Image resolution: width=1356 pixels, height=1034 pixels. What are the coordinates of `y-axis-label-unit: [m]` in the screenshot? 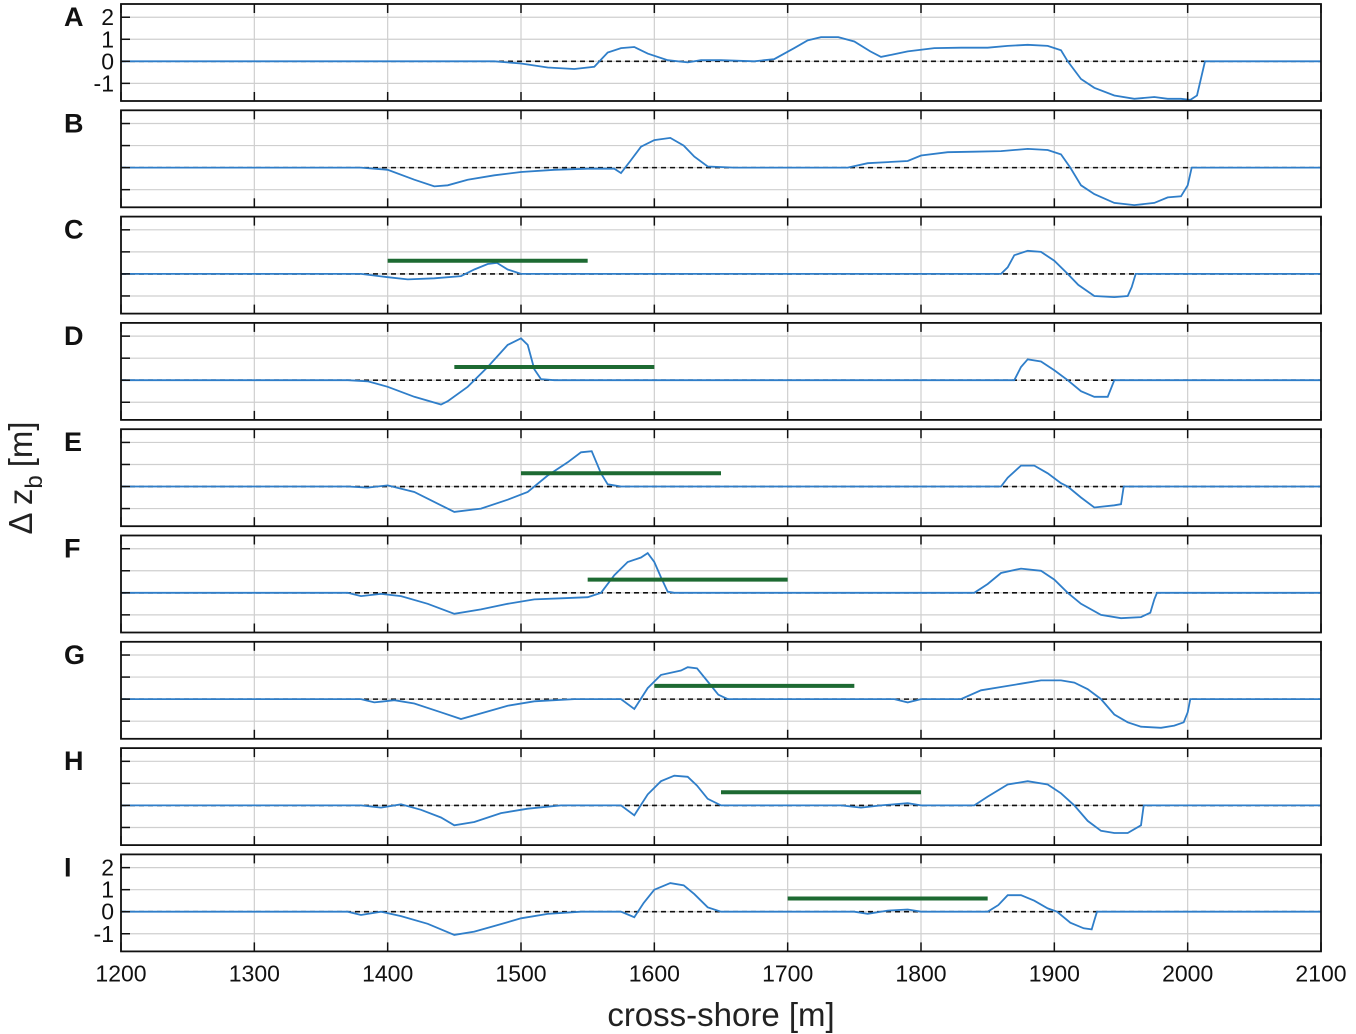 It's located at (20, 444).